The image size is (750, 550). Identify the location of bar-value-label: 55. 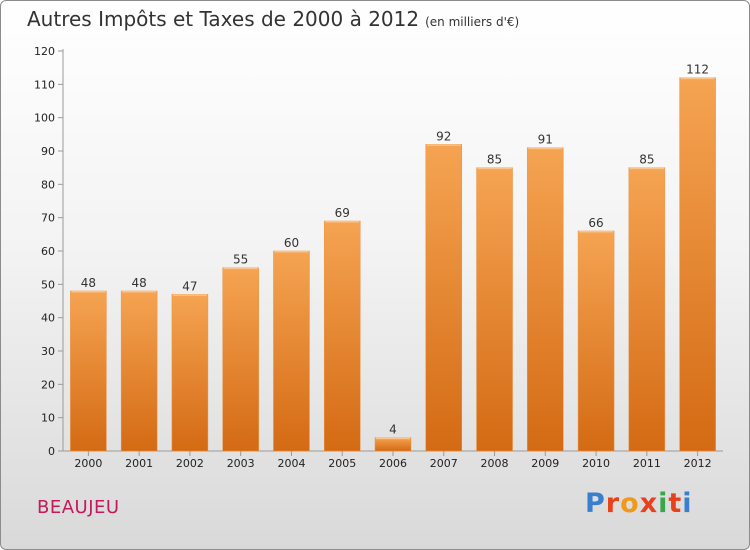
(240, 260).